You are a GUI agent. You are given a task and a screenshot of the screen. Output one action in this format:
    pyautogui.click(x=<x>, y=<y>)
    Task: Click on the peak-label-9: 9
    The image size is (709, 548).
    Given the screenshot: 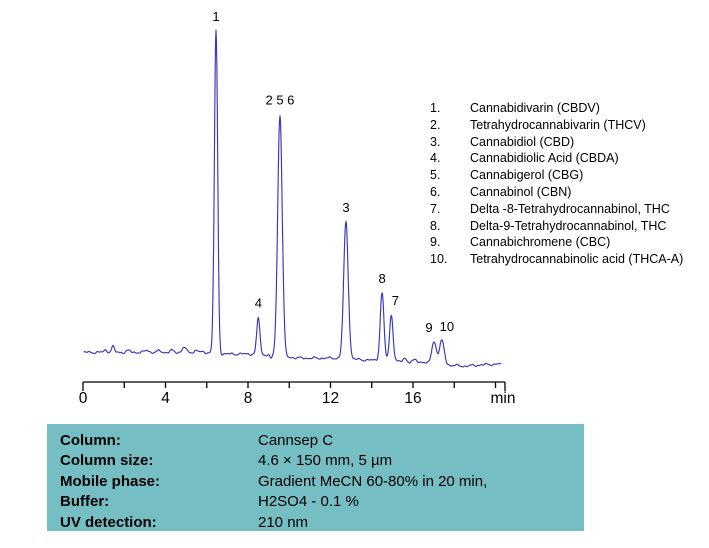 What is the action you would take?
    pyautogui.click(x=428, y=327)
    